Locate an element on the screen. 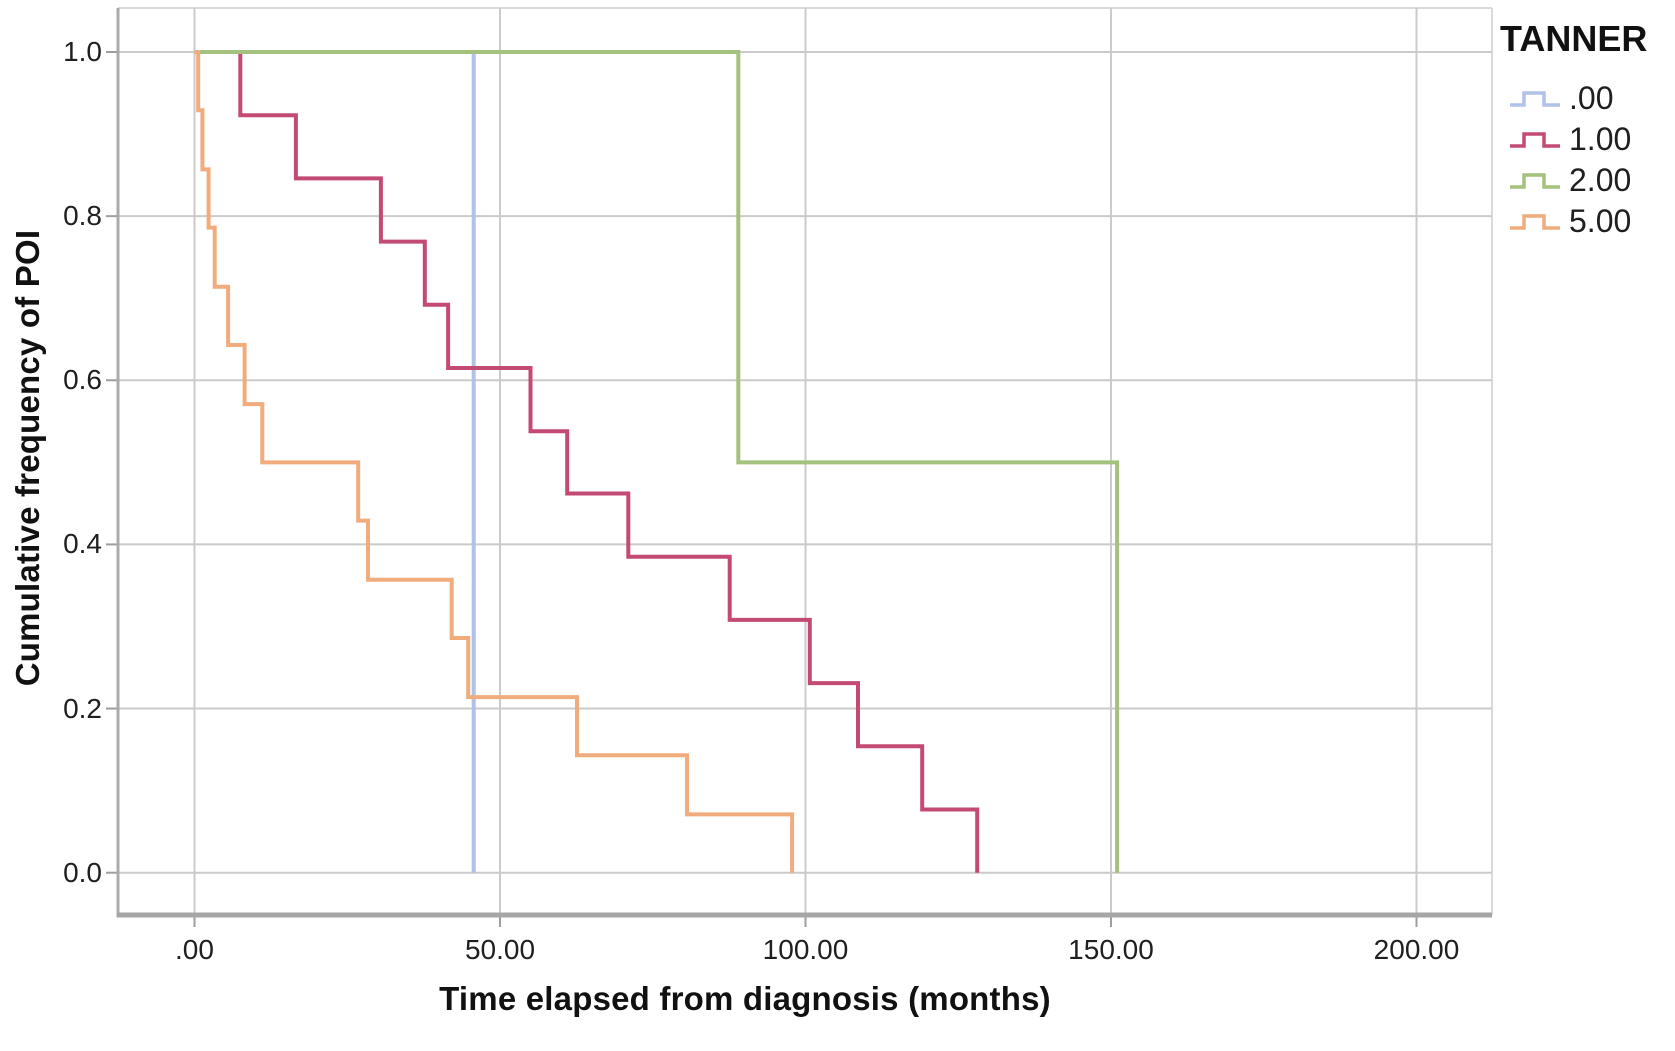 This screenshot has width=1675, height=1051. legend-entry: 1.00 is located at coordinates (1569, 139).